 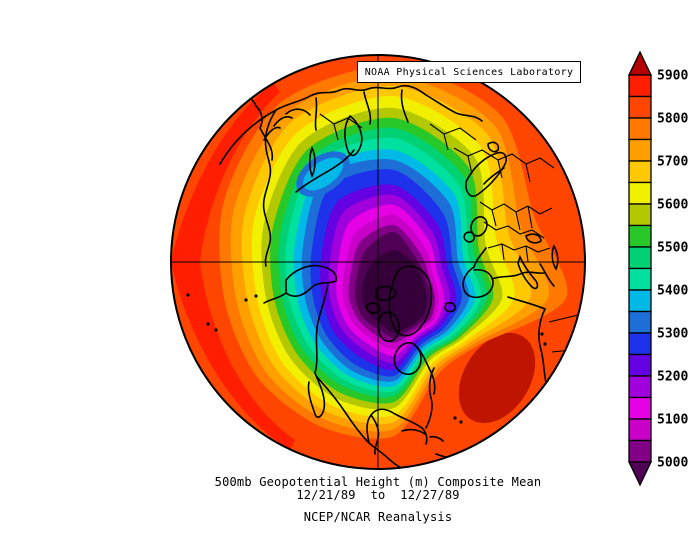 What do you see at coordinates (672, 420) in the screenshot?
I see `colorbar-tick-label: 5100` at bounding box center [672, 420].